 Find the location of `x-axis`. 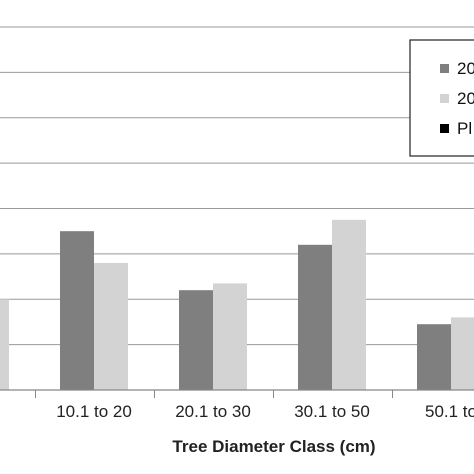

x-axis is located at coordinates (237, 393).